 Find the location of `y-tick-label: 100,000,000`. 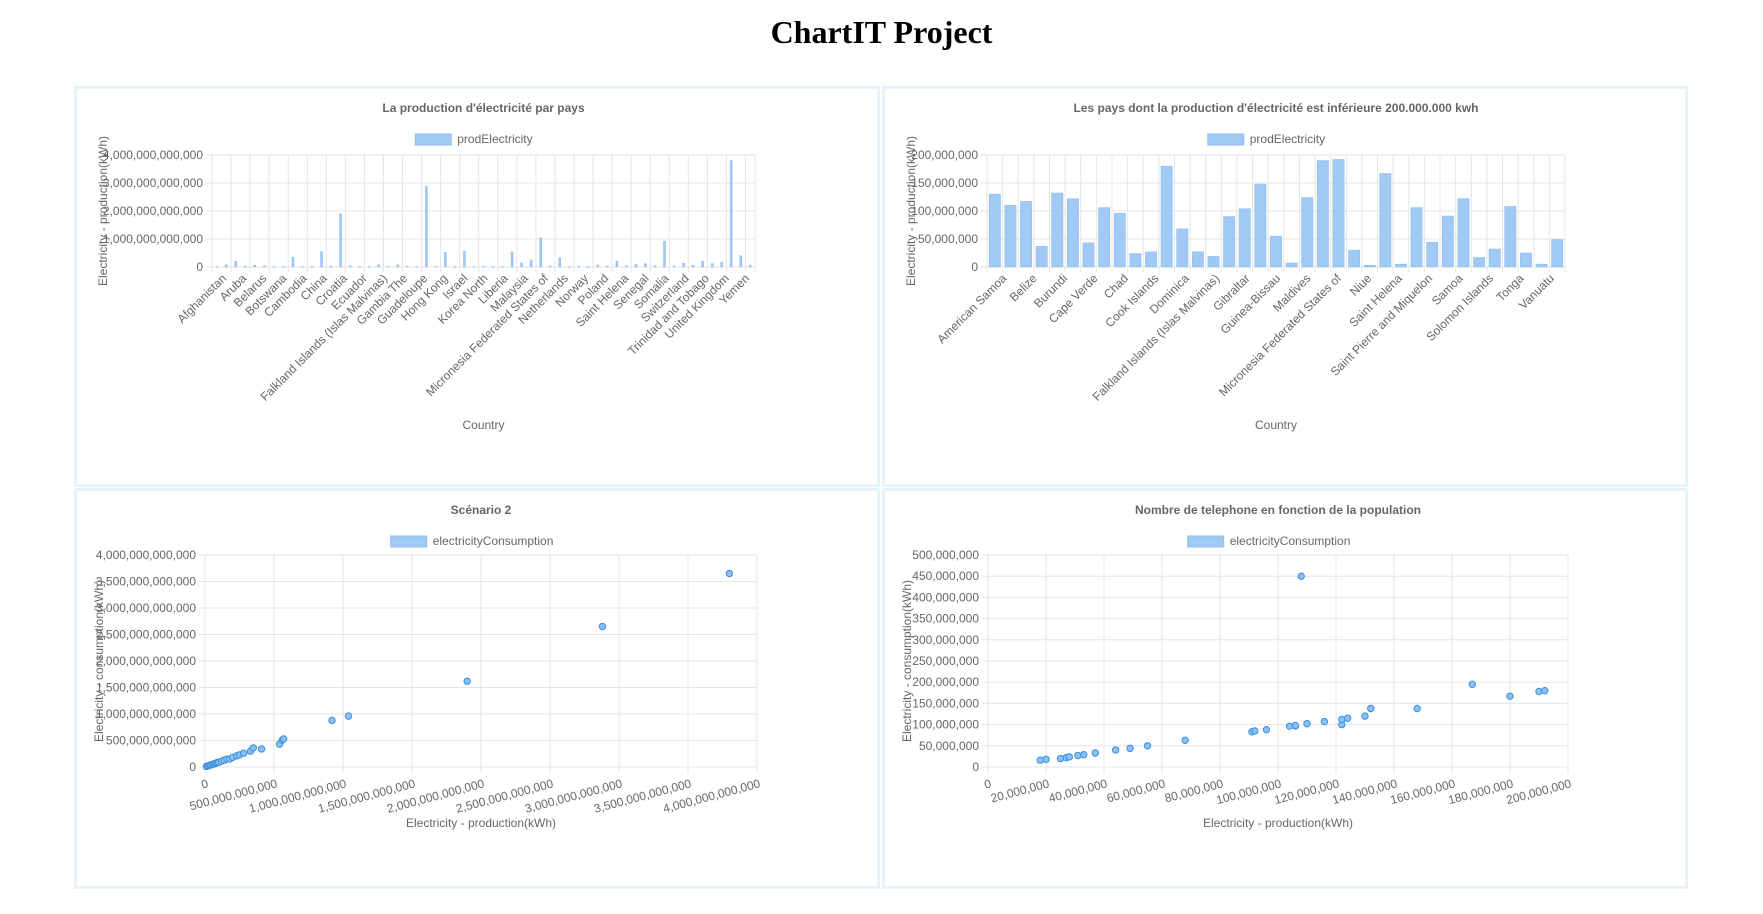

y-tick-label: 100,000,000 is located at coordinates (944, 211).